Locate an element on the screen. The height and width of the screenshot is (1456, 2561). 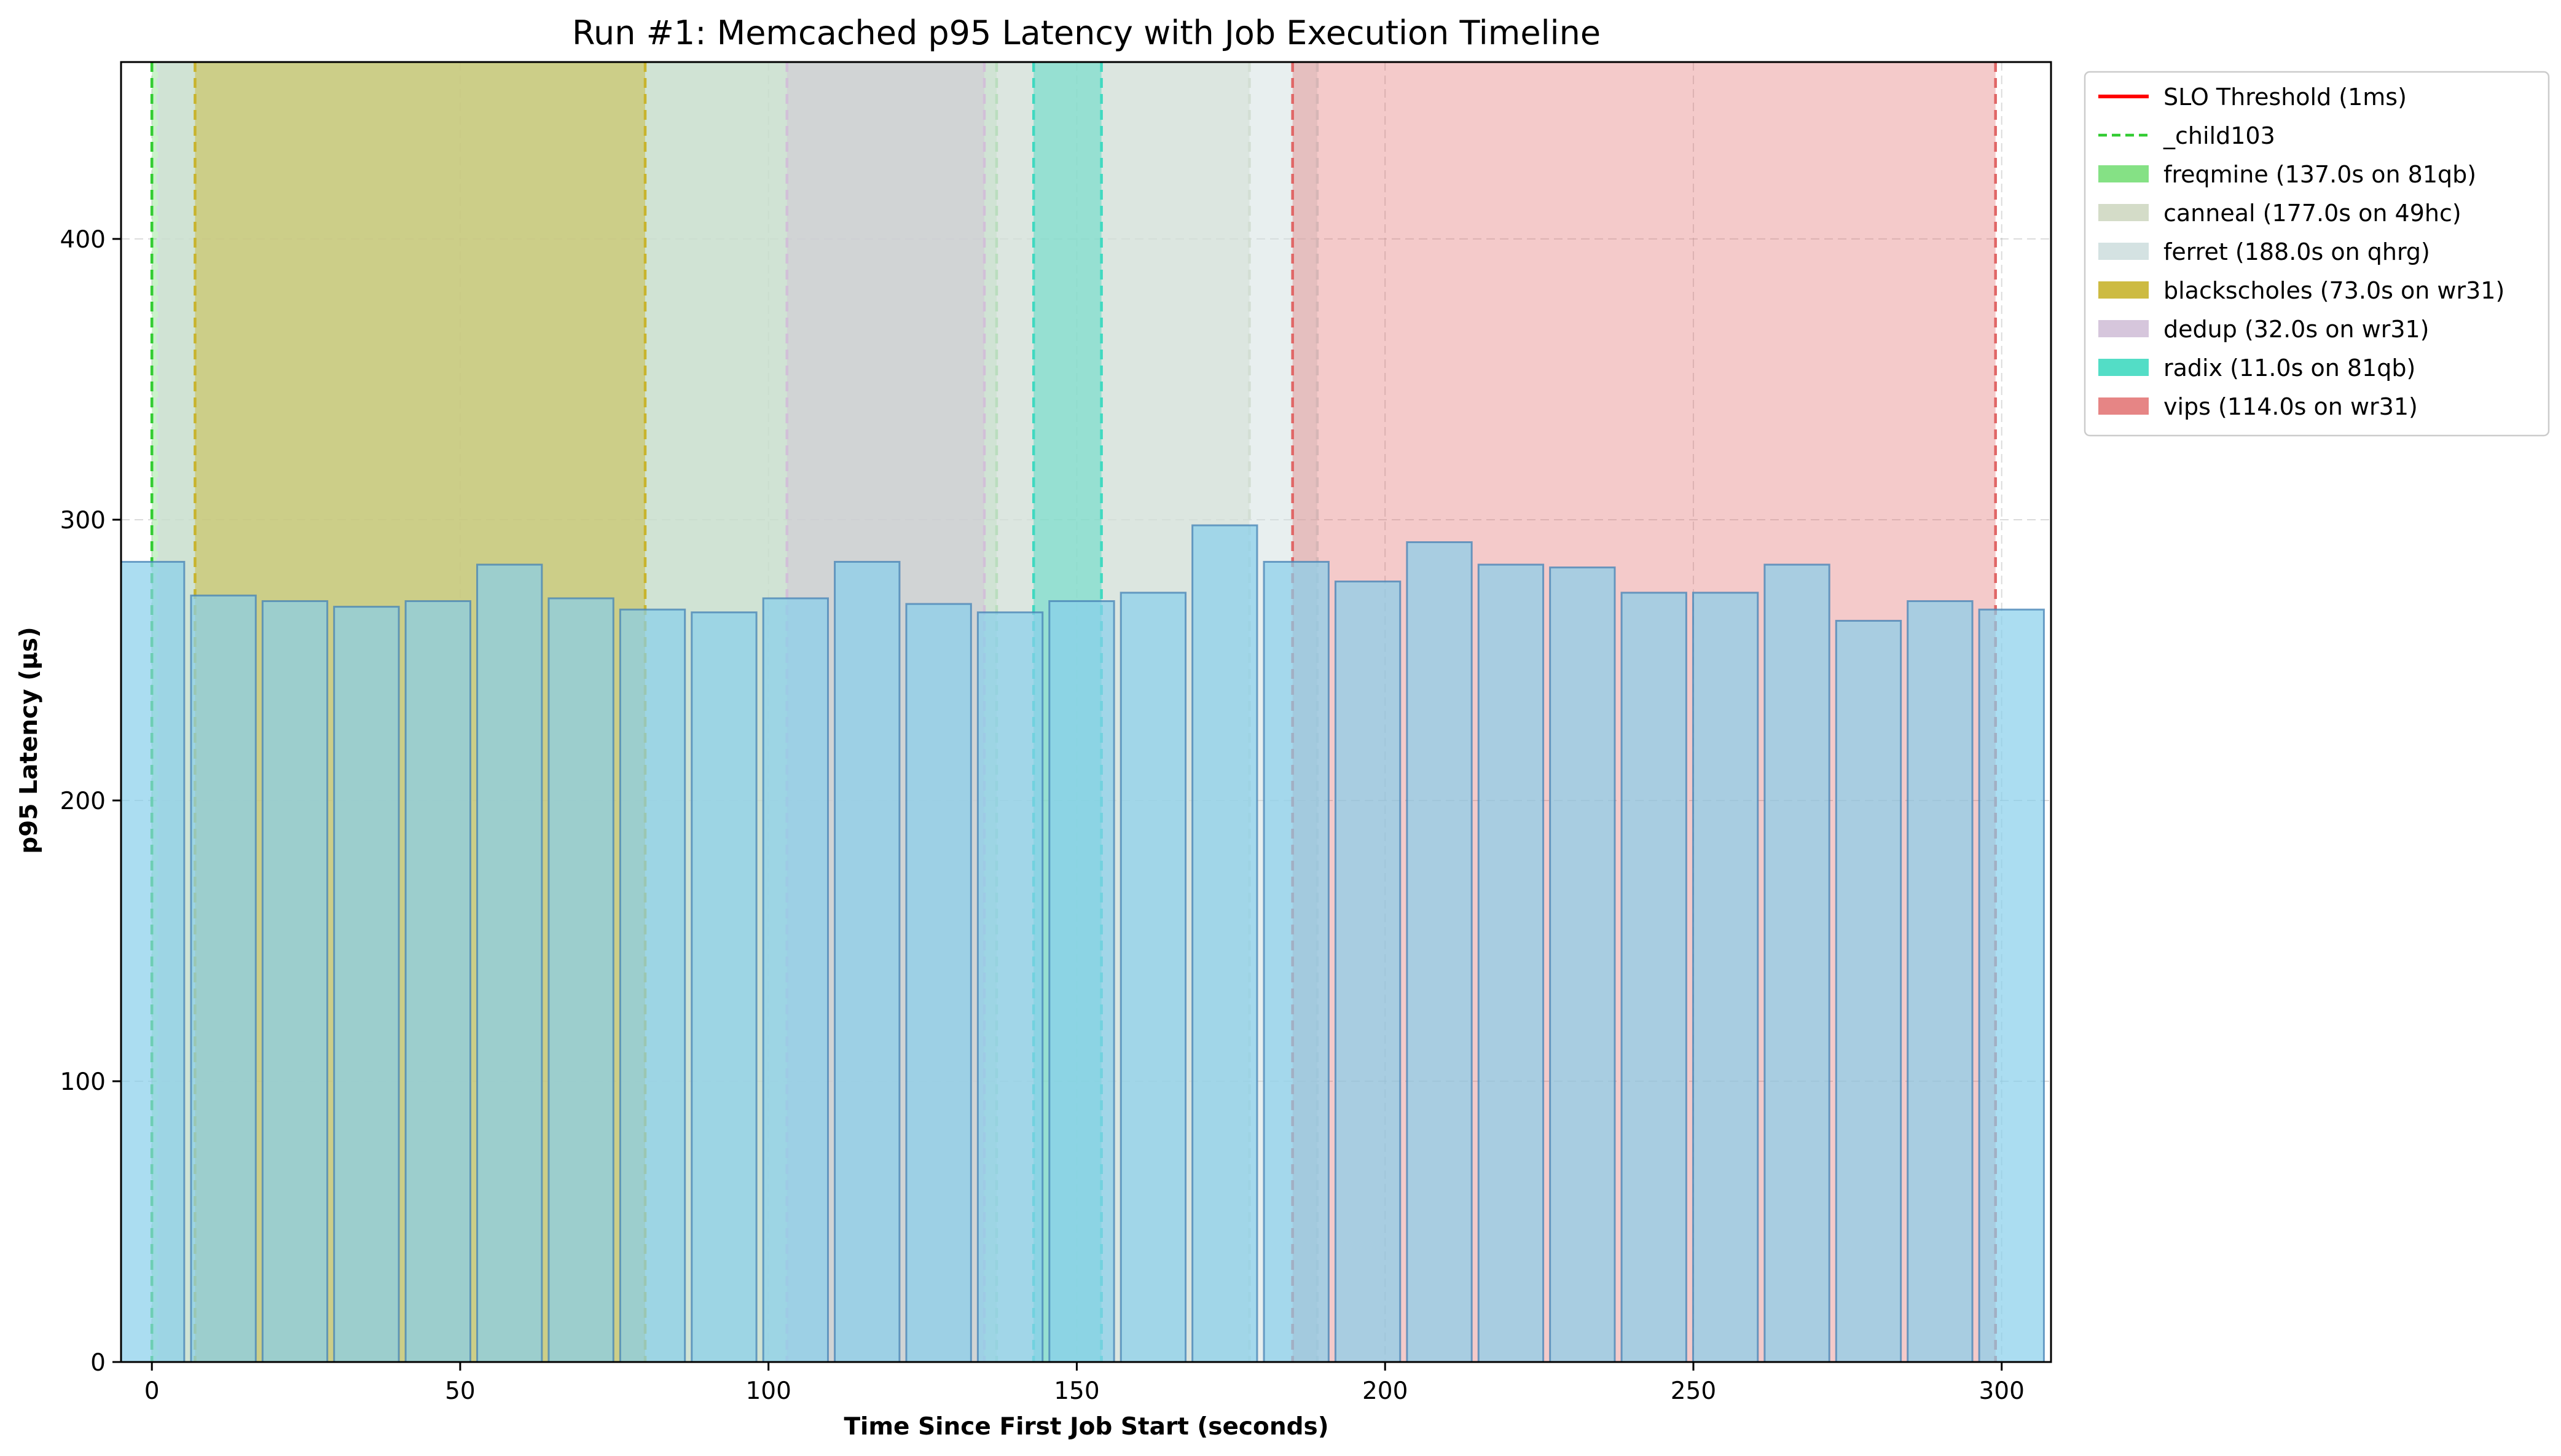
x-tick-label: 50 is located at coordinates (461, 1391).